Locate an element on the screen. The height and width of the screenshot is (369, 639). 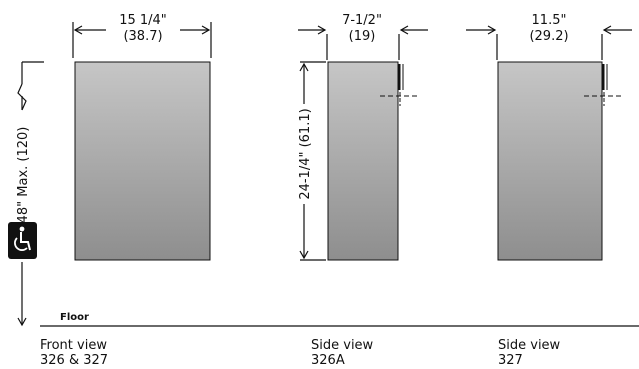
front-view-models: 326 & 327 is located at coordinates (74, 360).